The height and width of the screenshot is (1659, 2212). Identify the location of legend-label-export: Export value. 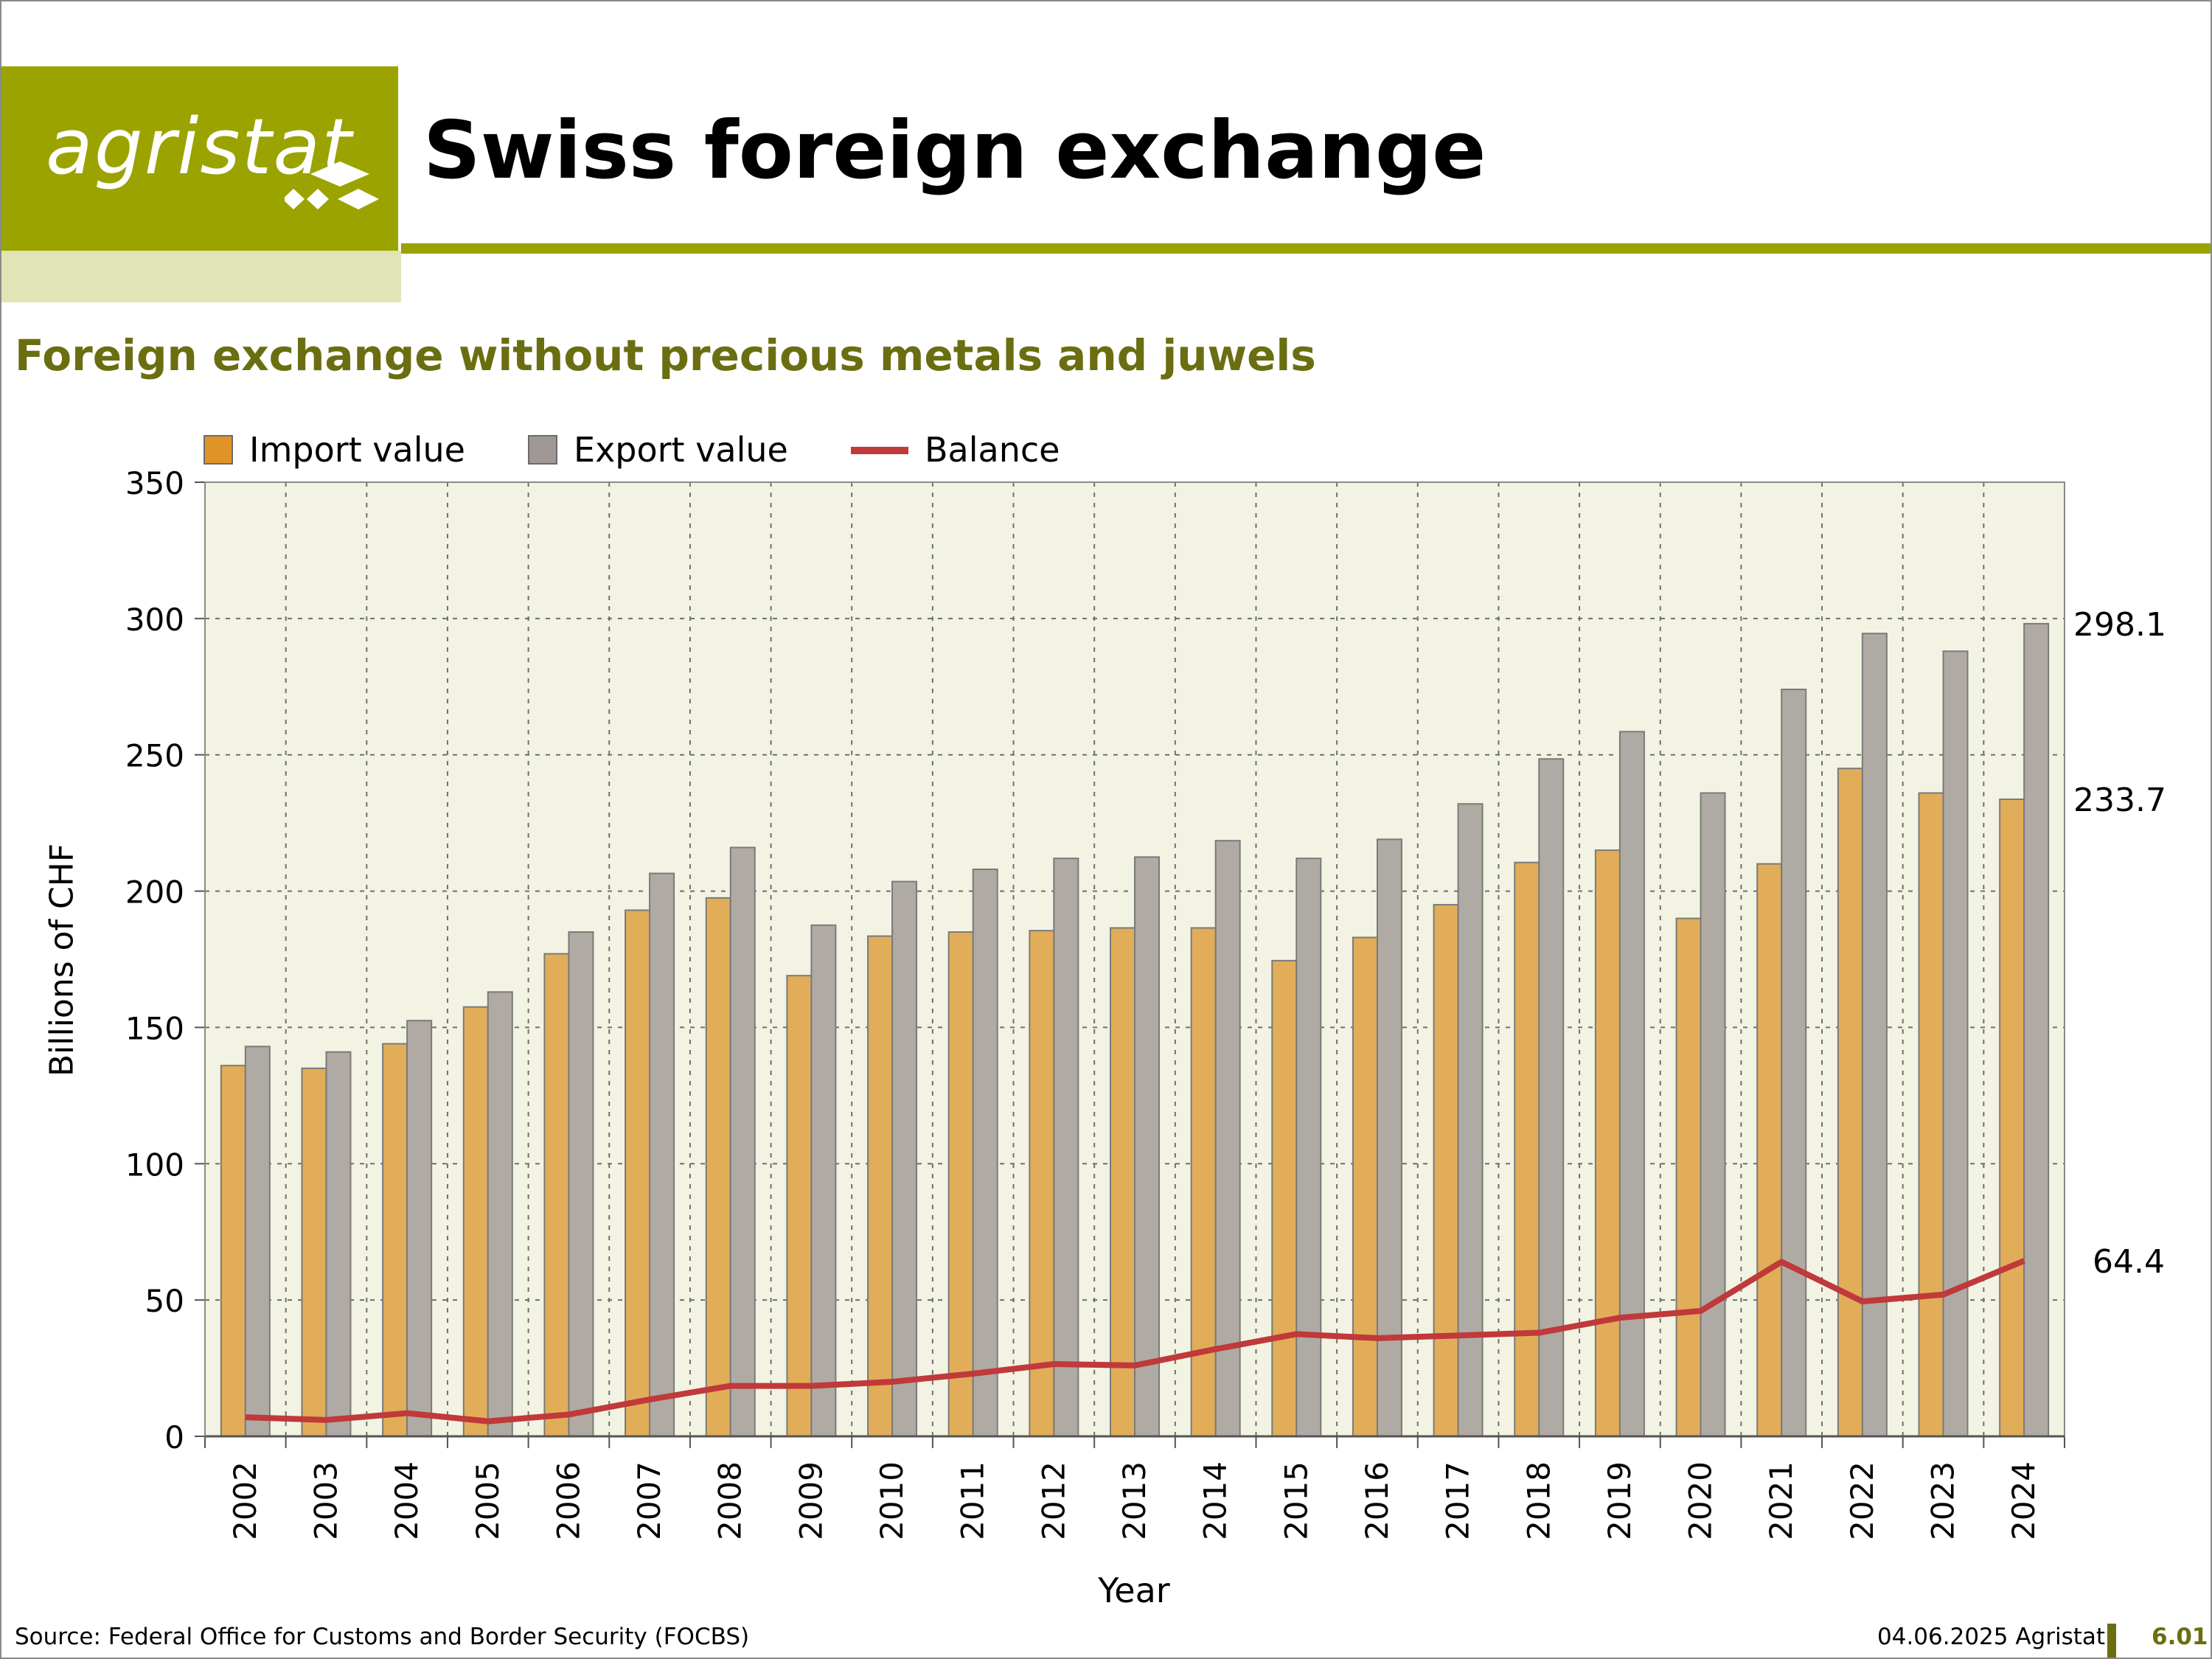
(681, 450).